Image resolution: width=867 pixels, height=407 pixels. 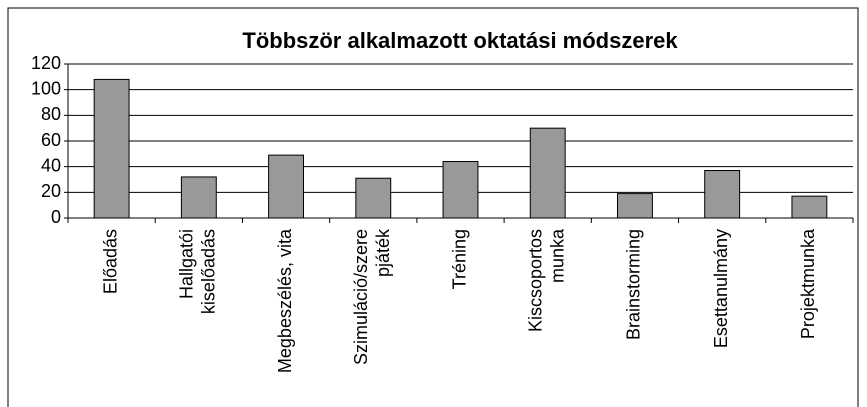 I want to click on y-tick-label: 40, so click(x=51, y=165).